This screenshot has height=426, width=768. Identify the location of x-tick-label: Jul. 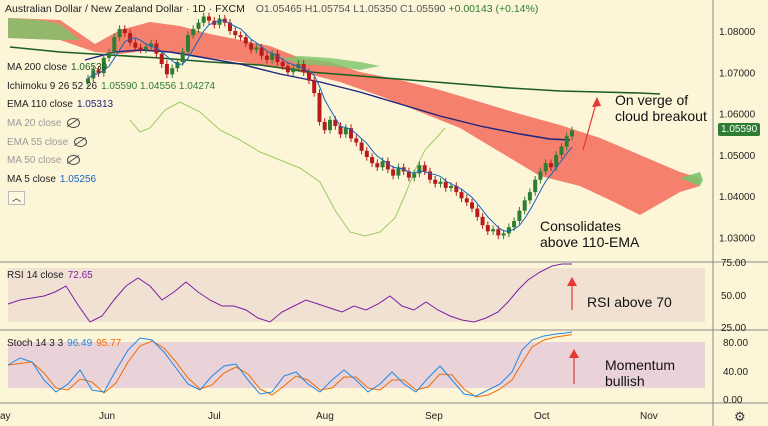
(214, 416).